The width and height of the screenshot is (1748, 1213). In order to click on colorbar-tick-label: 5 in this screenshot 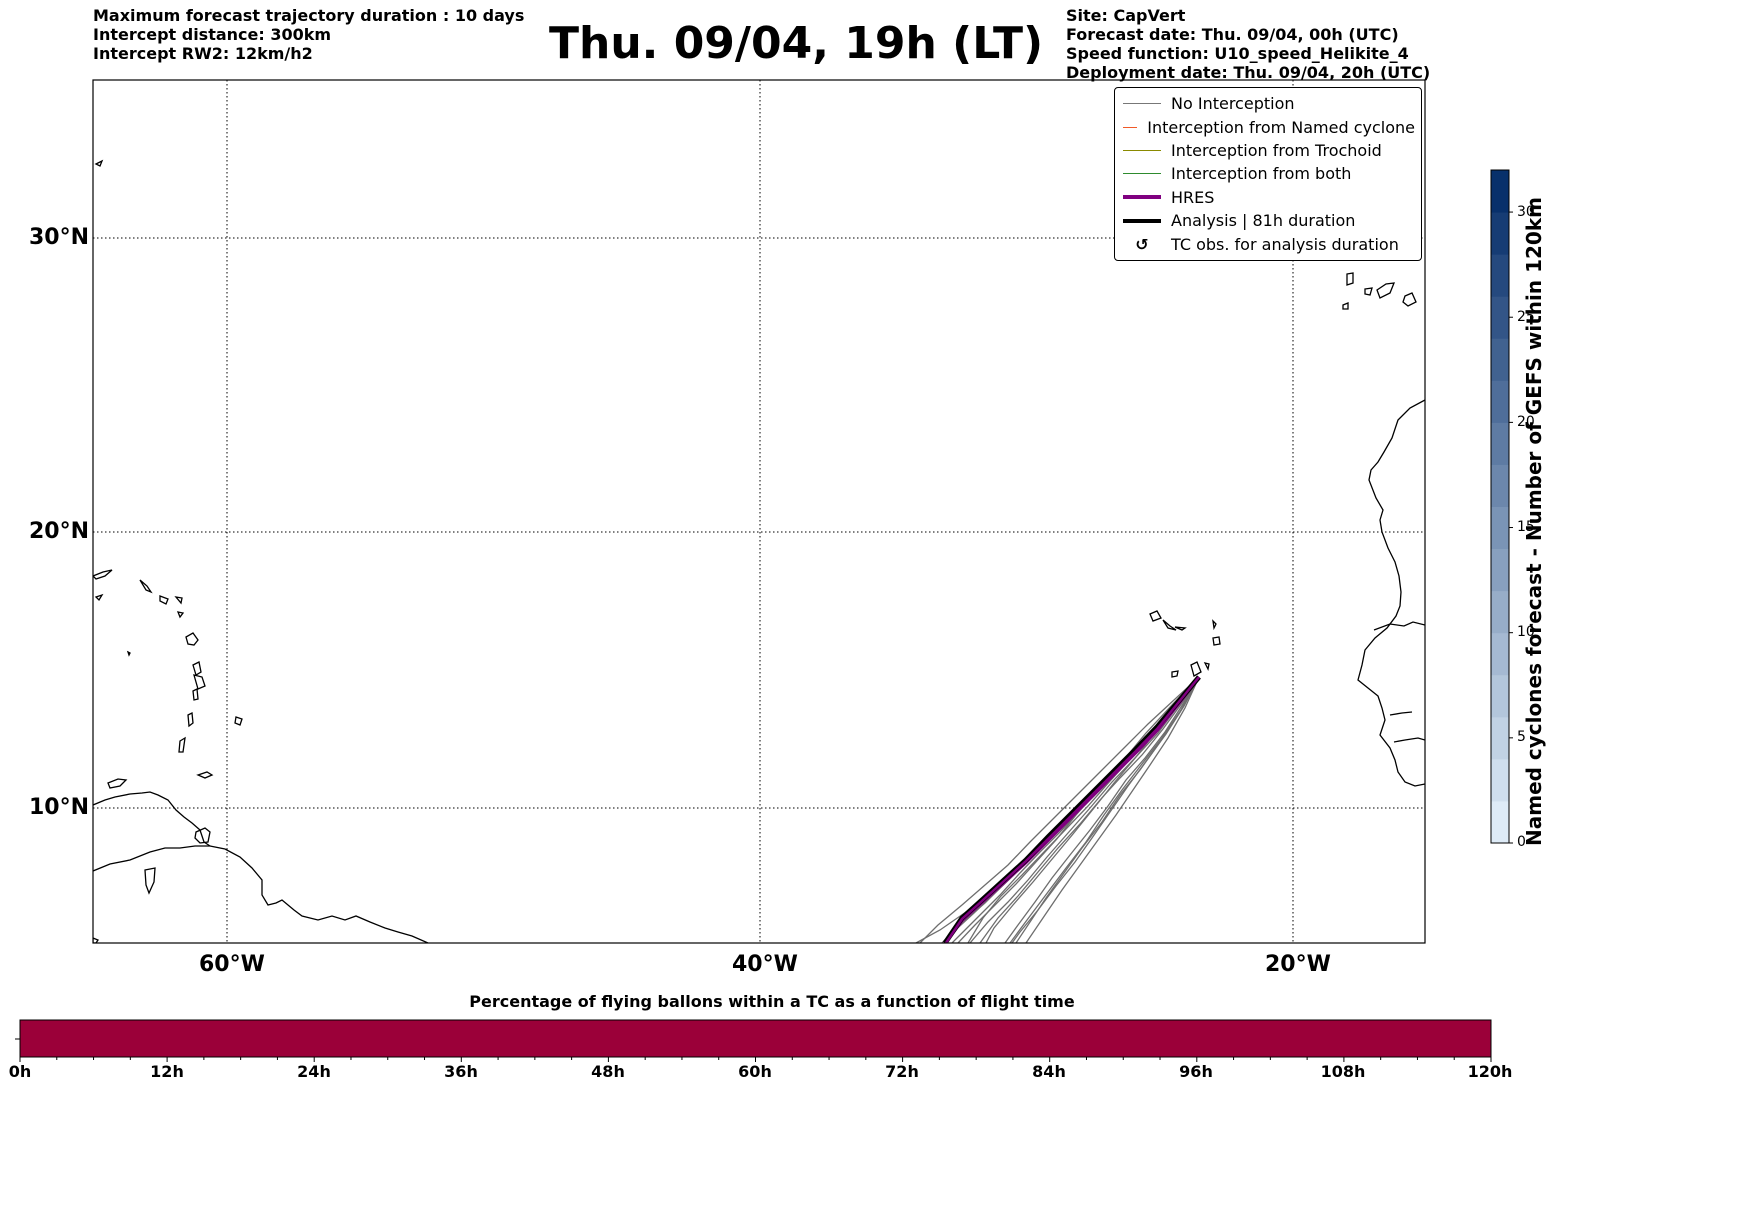, I will do `click(1521, 737)`.